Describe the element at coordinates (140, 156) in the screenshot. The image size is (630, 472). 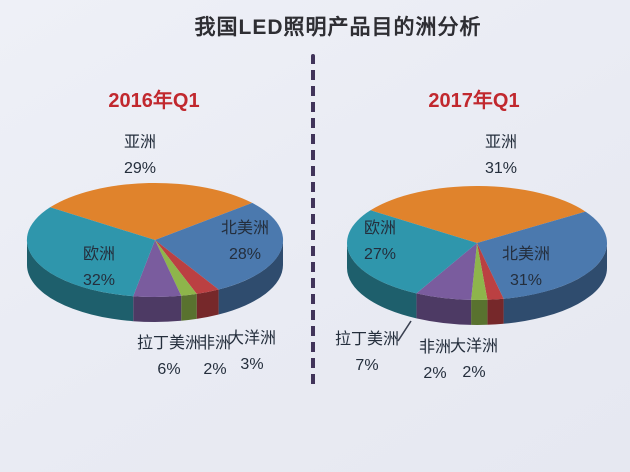
I see `label-asia: 亚洲 29%` at that location.